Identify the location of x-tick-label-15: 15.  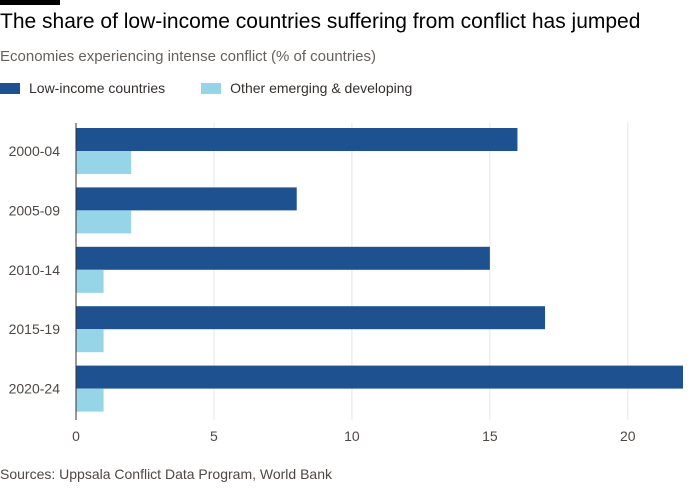
(490, 436).